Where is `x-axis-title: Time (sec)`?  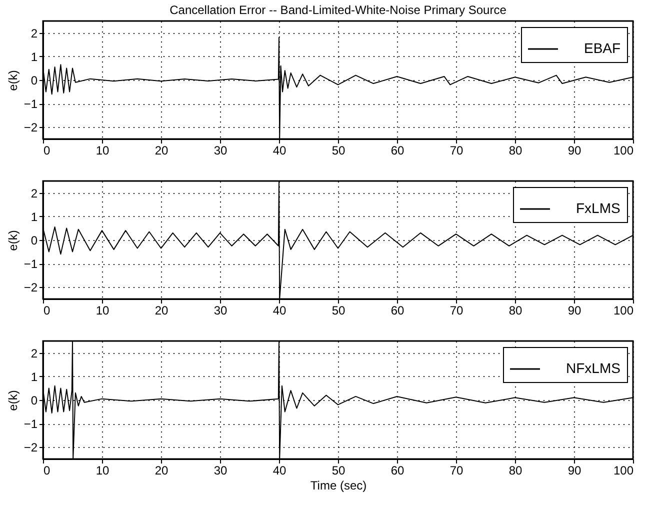 x-axis-title: Time (sec) is located at coordinates (338, 485).